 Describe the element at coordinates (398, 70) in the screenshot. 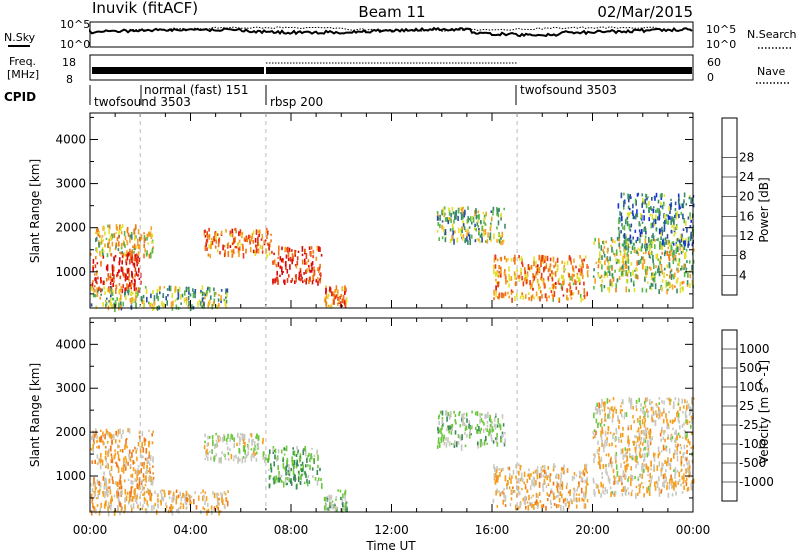

I see `freq-panel: Freq. [MHz] 18 8 60 0 Nave` at that location.